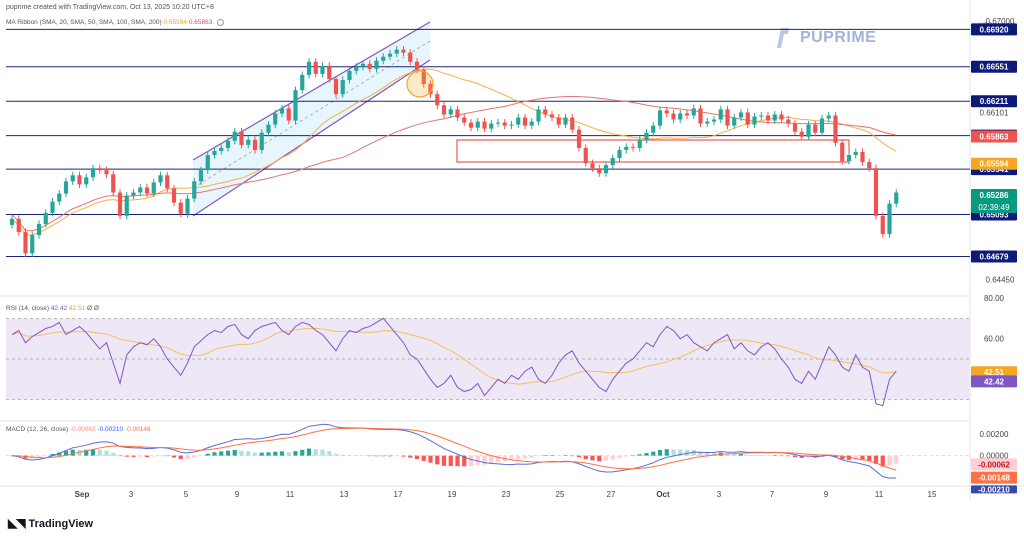 The height and width of the screenshot is (539, 1024). What do you see at coordinates (663, 494) in the screenshot?
I see `time-tick-11: Oct` at bounding box center [663, 494].